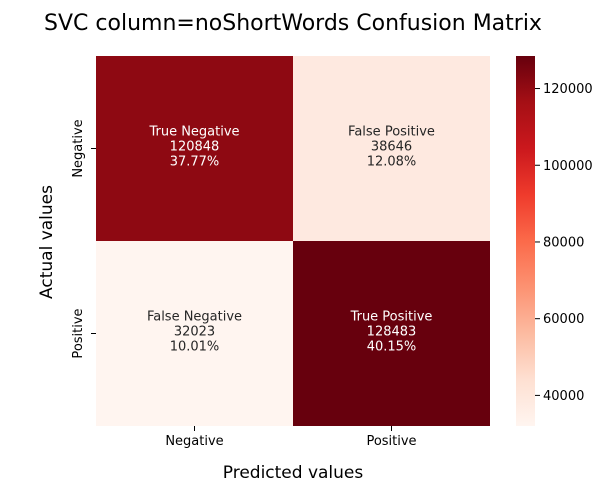 This screenshot has width=607, height=496. Describe the element at coordinates (47, 242) in the screenshot. I see `y-axis-label: Actual values` at that location.